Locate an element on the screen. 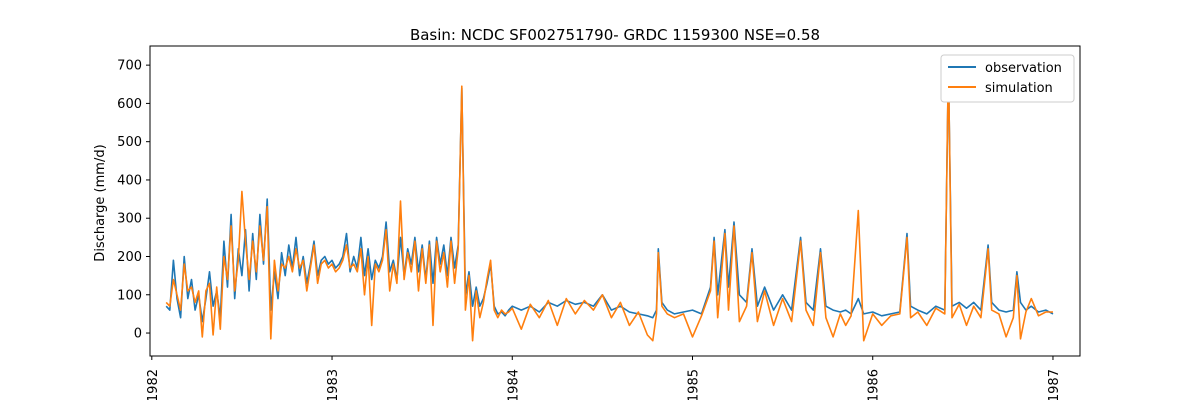 Image resolution: width=1200 pixels, height=404 pixels. x-tick-label: 1983 is located at coordinates (333, 384).